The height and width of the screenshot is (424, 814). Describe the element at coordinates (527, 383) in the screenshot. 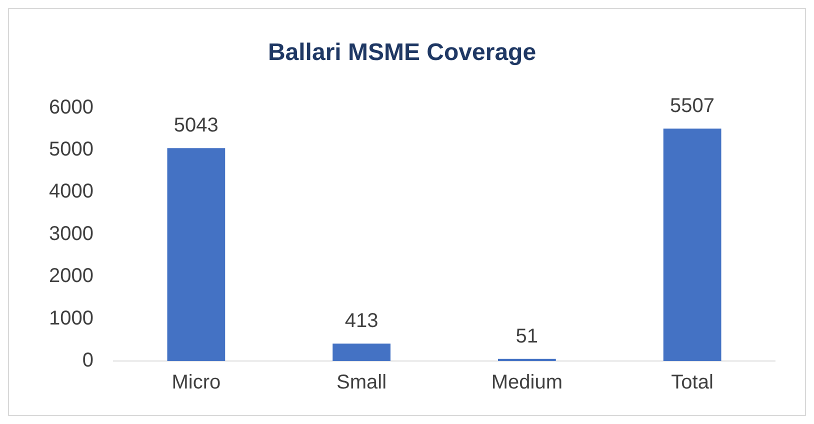

I see `x-tick-label: Medium` at that location.